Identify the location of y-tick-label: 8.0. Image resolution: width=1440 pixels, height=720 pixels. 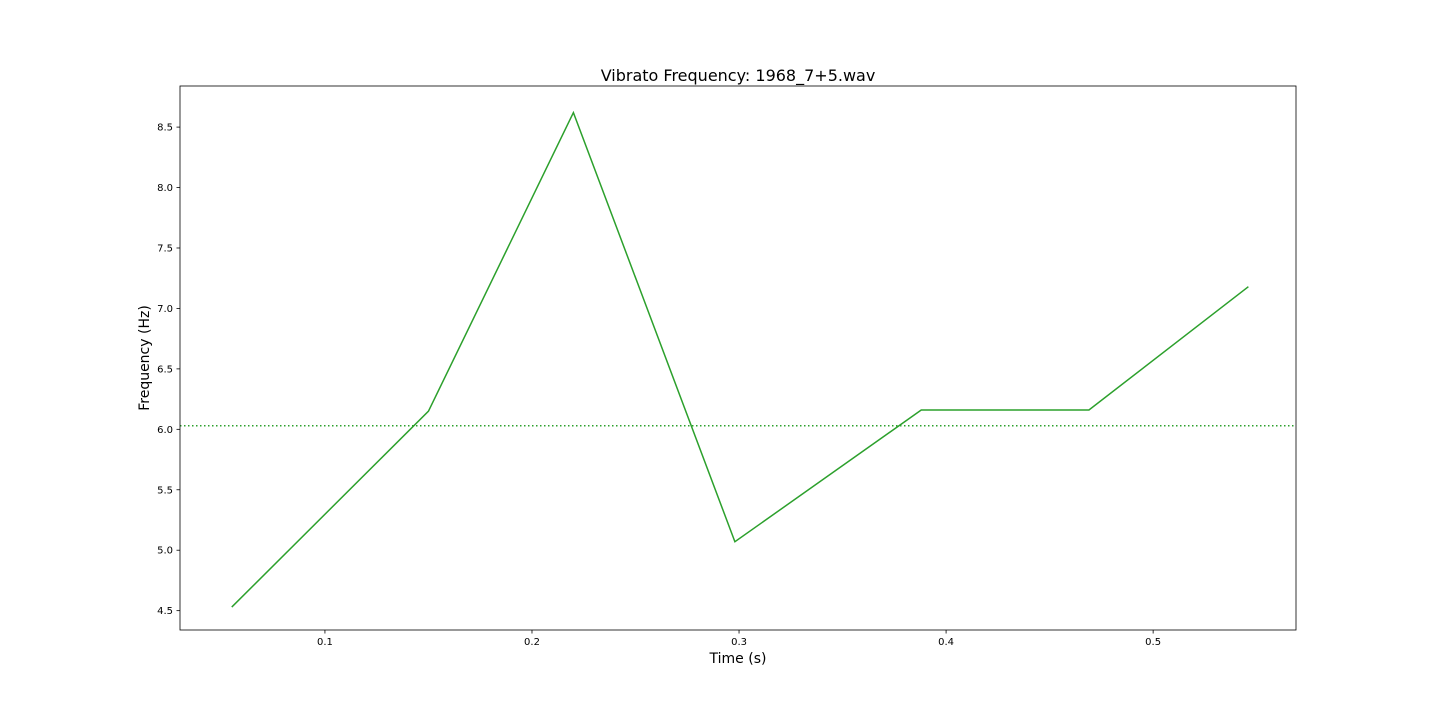
(165, 188).